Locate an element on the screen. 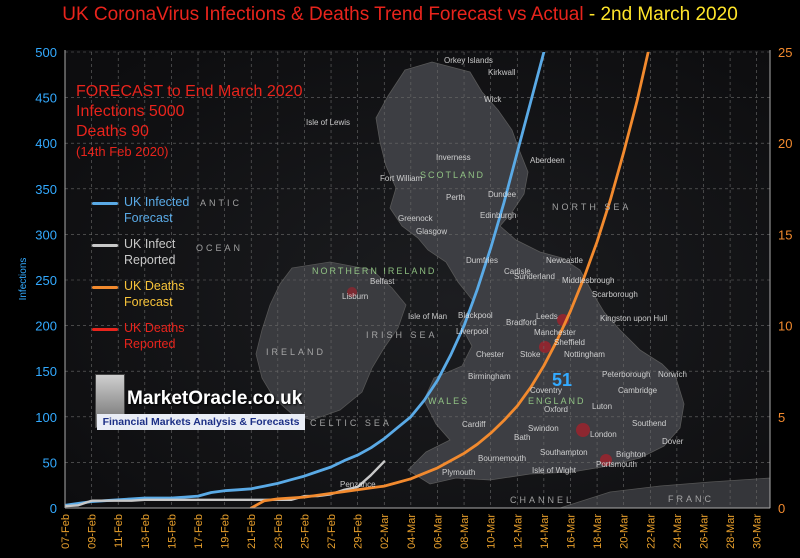 This screenshot has width=800, height=558. map-label-bournemouth: Bournemouth is located at coordinates (502, 458).